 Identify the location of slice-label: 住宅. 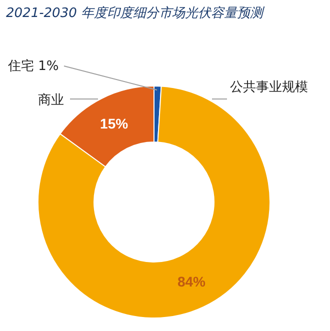
(21, 66).